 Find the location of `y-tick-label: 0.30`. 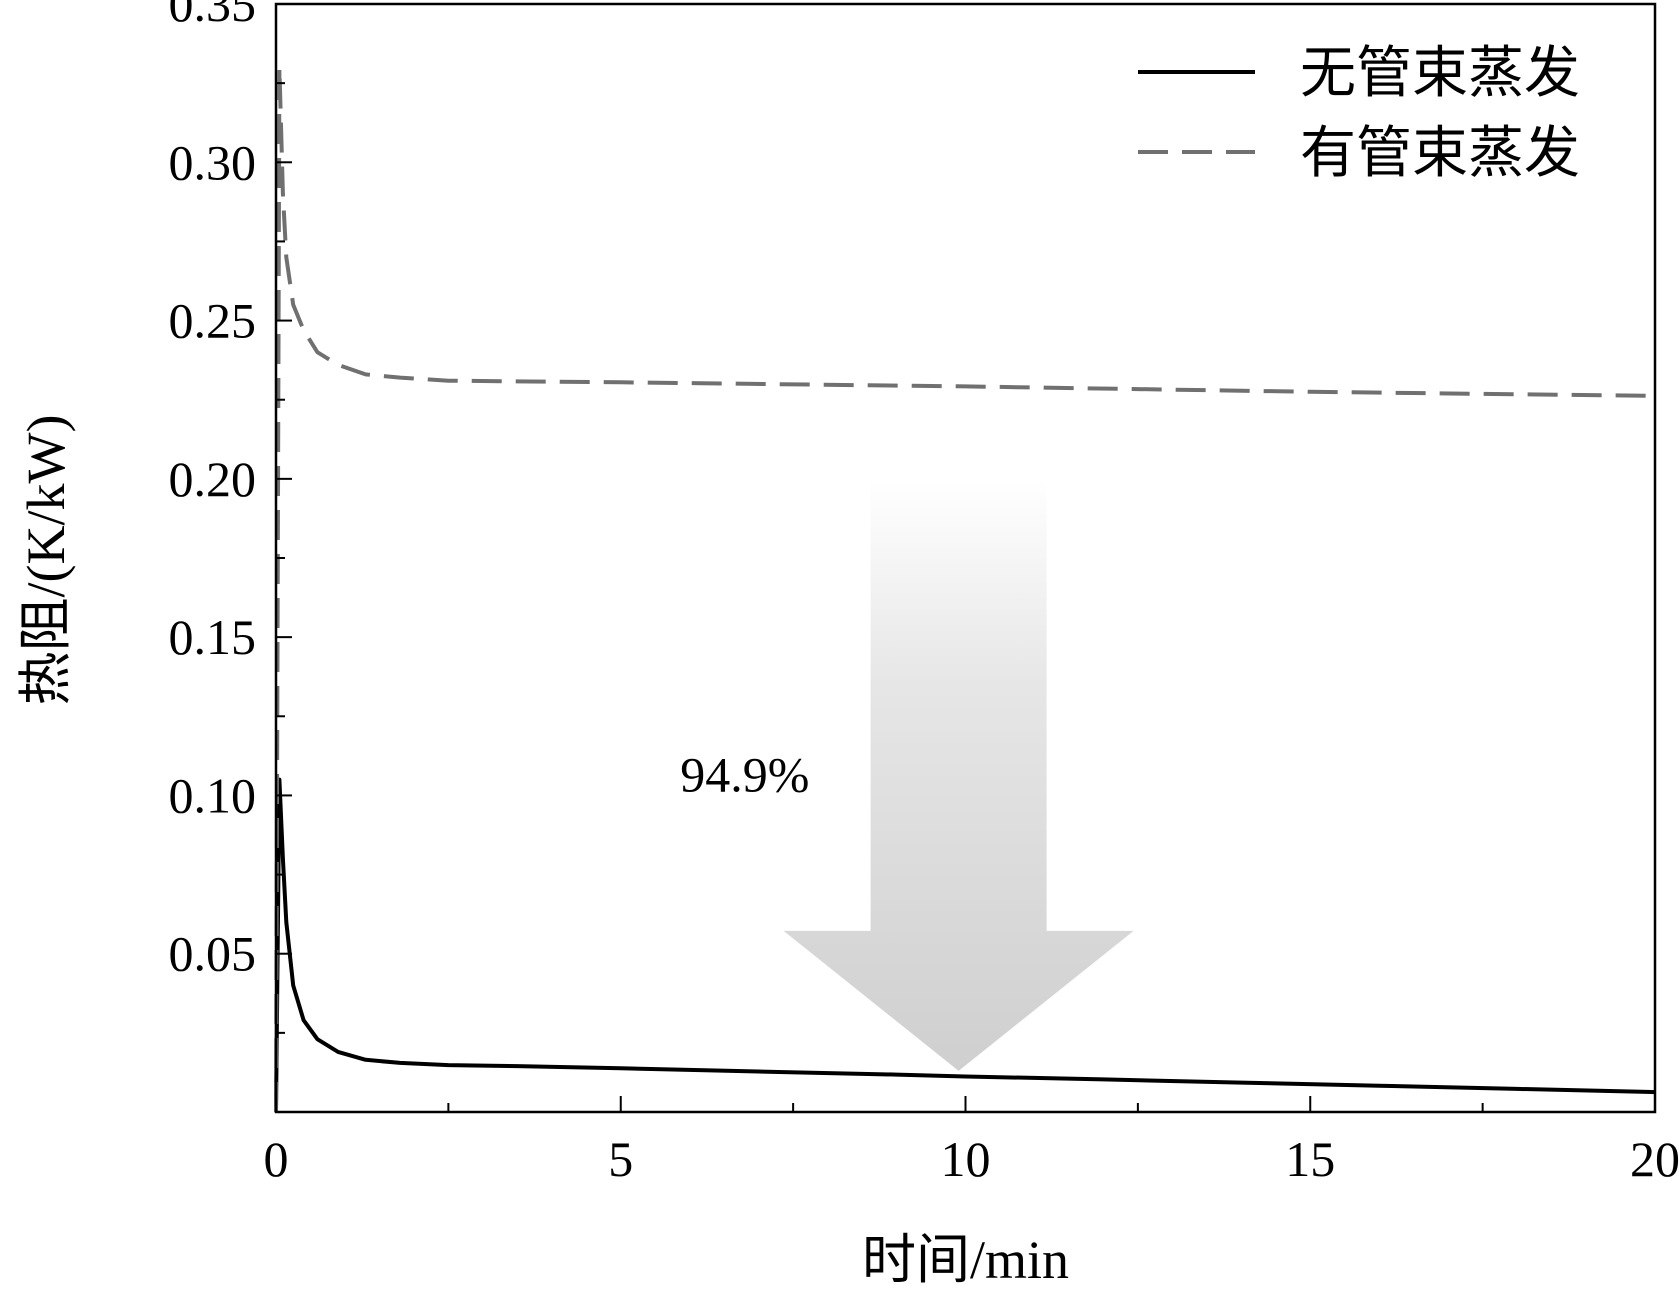

y-tick-label: 0.30 is located at coordinates (213, 162).